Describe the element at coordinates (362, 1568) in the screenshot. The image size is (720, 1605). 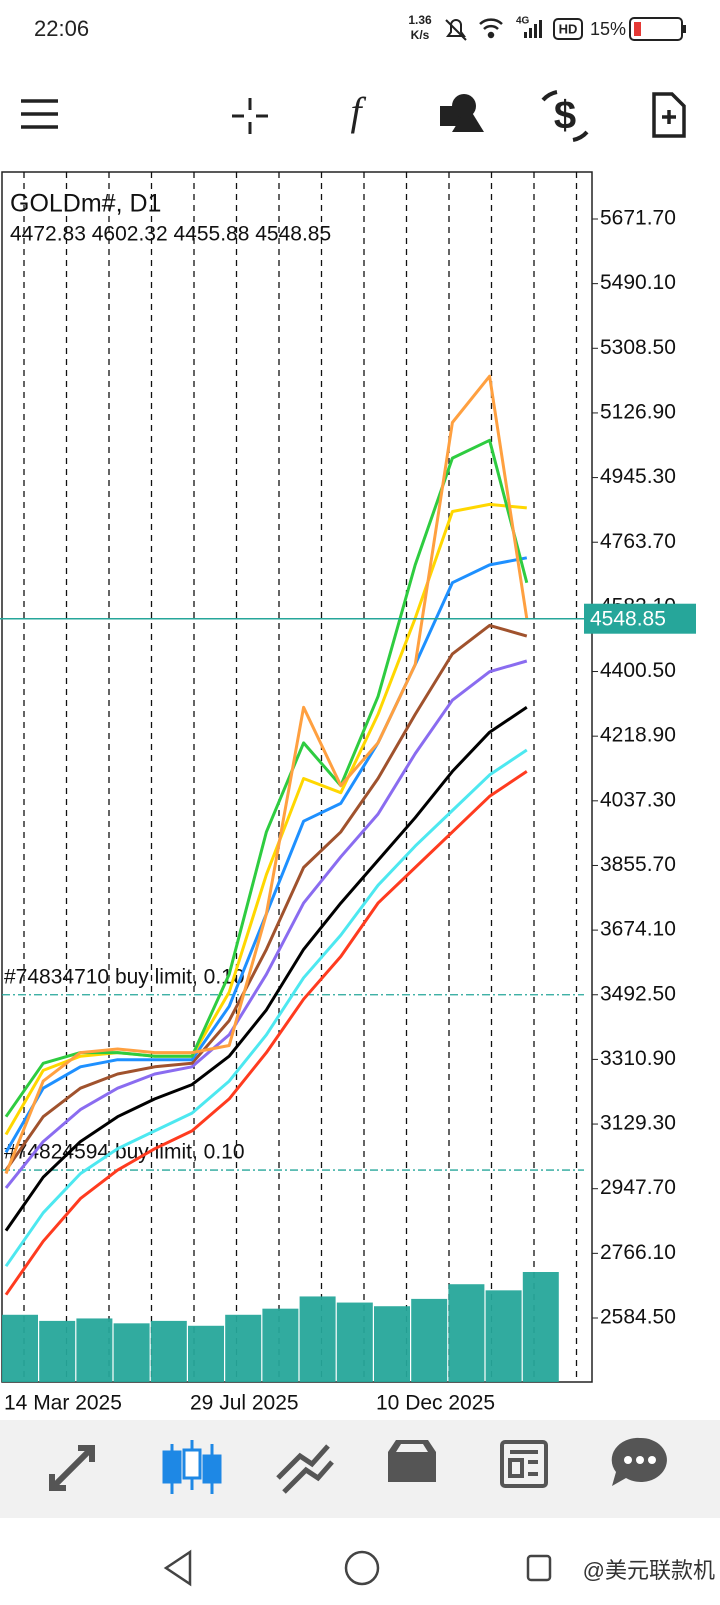
I see `system-home` at that location.